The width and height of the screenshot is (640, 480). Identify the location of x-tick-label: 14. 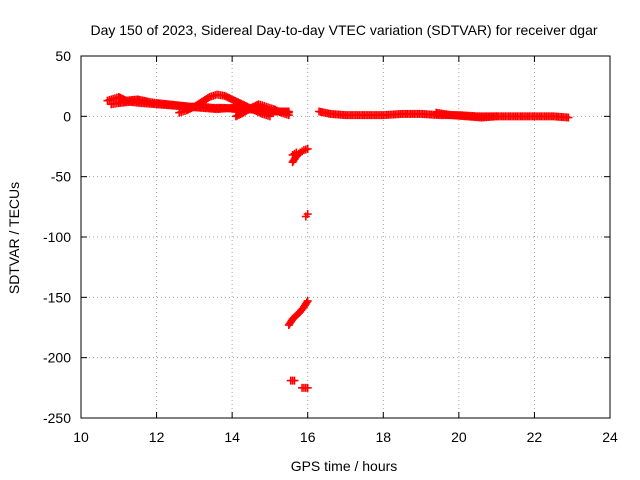
(232, 437).